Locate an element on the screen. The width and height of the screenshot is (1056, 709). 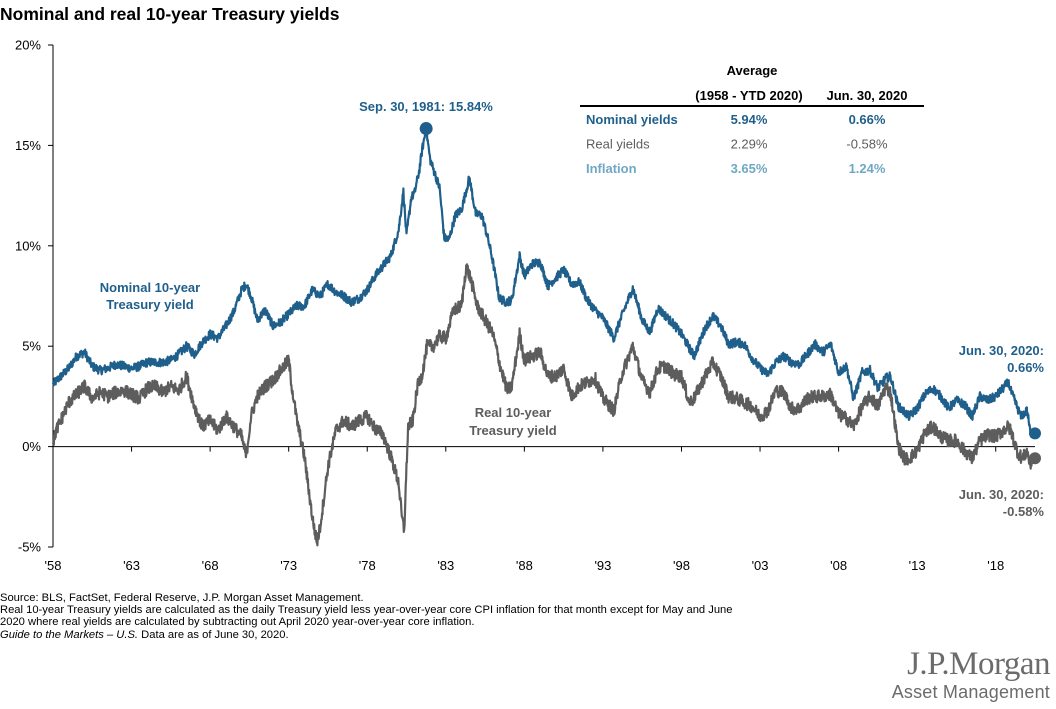
table-col-header: (1958 - YTD 2020) is located at coordinates (748, 95).